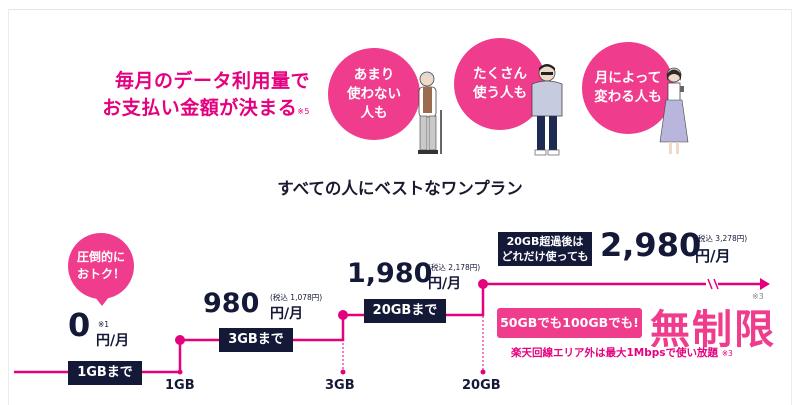 The image size is (800, 405). Describe the element at coordinates (569, 323) in the screenshot. I see `unlimited-box: 50GBでも100GBでも!` at that location.